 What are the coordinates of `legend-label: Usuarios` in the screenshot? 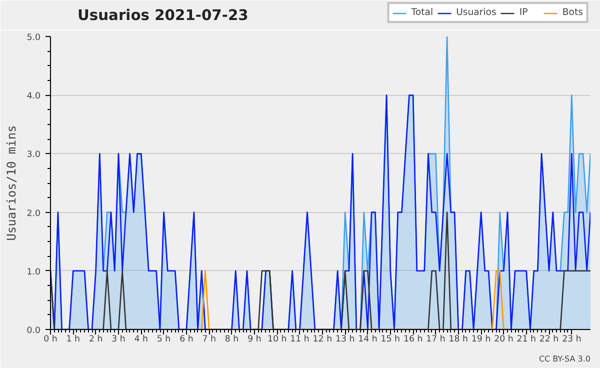 It's located at (476, 12).